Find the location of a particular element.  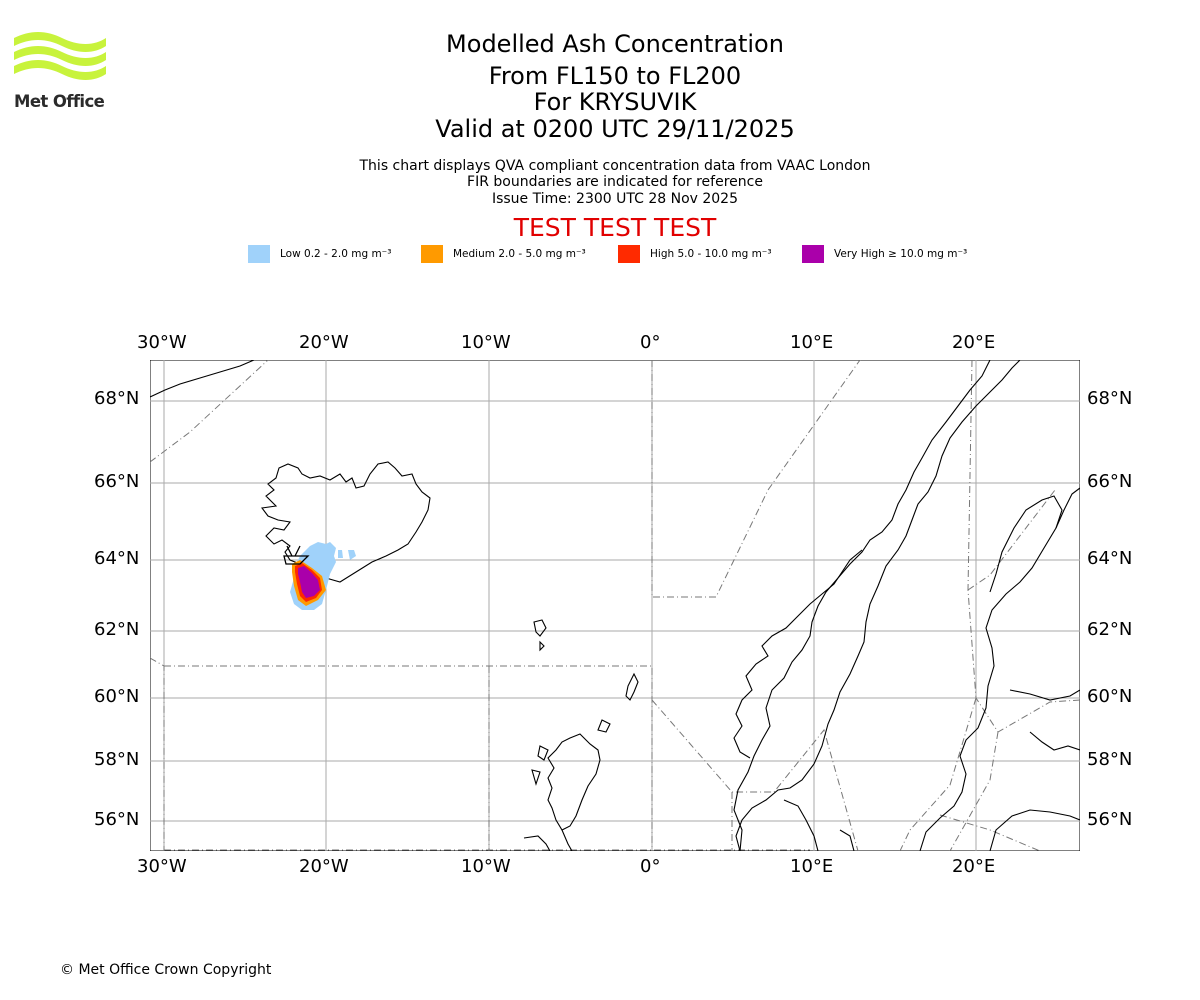

chart-title: Modelled Ash Concentration is located at coordinates (615, 44).